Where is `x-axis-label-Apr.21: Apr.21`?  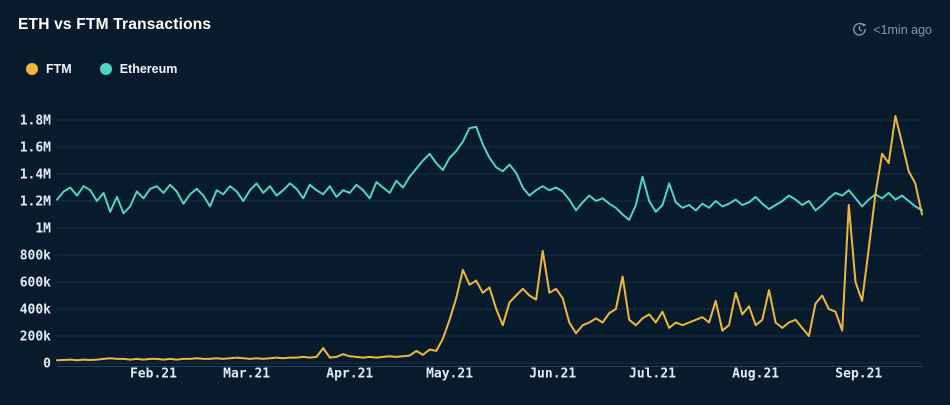 x-axis-label-Apr.21: Apr.21 is located at coordinates (349, 374).